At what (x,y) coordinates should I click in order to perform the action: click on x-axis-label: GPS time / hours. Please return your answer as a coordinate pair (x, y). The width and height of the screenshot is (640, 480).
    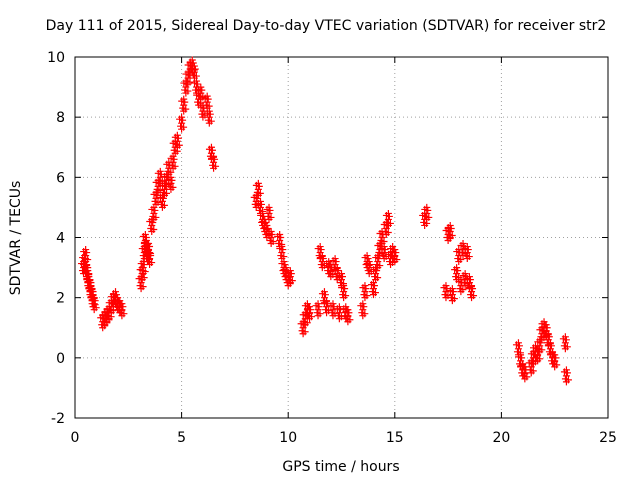
    Looking at the image, I should click on (340, 467).